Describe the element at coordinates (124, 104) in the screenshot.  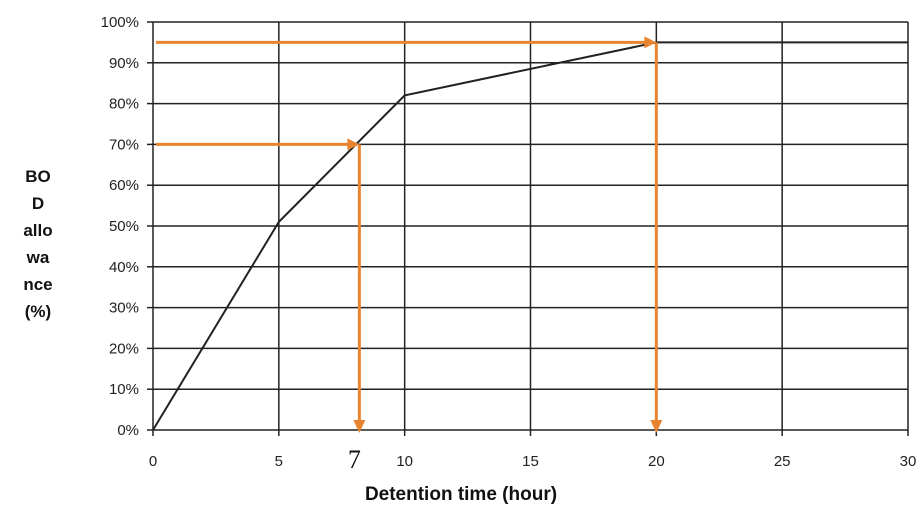
I see `y-tick-label: 80%` at that location.